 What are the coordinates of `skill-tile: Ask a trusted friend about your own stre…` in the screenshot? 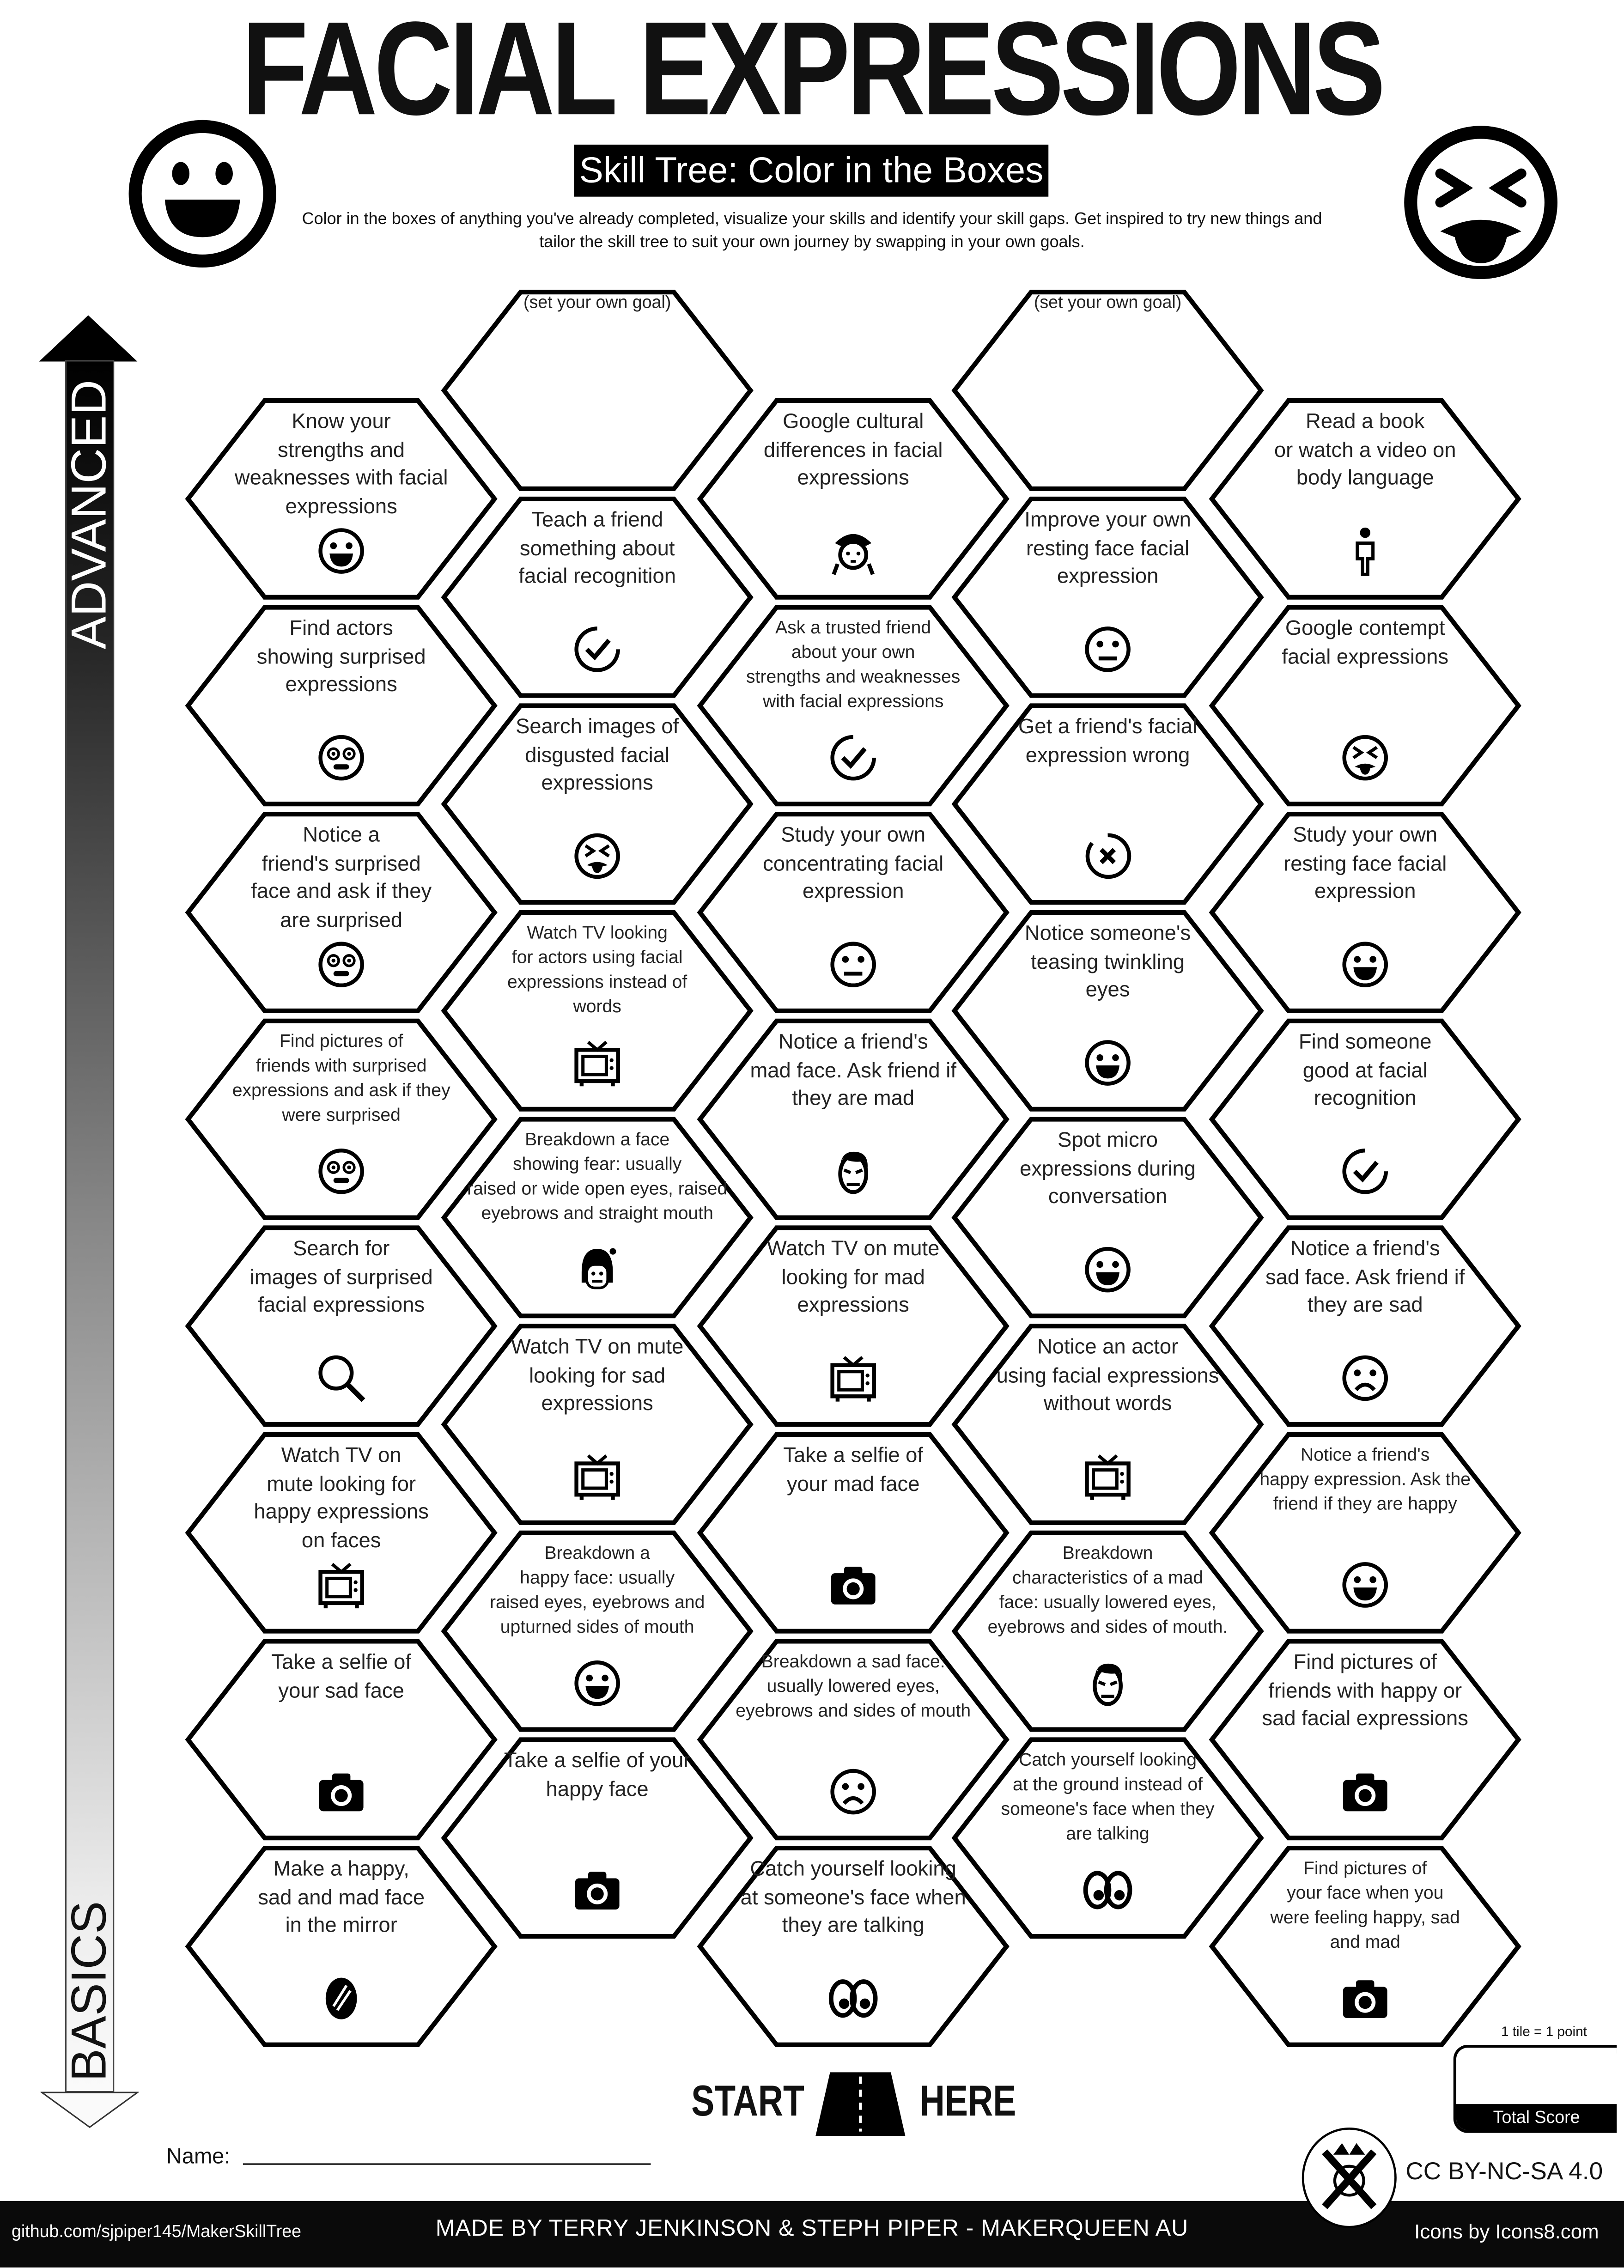 It's located at (853, 705).